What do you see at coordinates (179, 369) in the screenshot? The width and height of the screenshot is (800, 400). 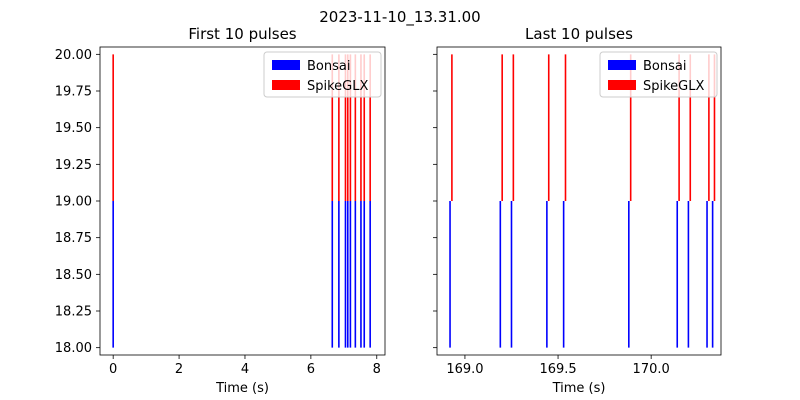 I see `x-tick-label: 2` at bounding box center [179, 369].